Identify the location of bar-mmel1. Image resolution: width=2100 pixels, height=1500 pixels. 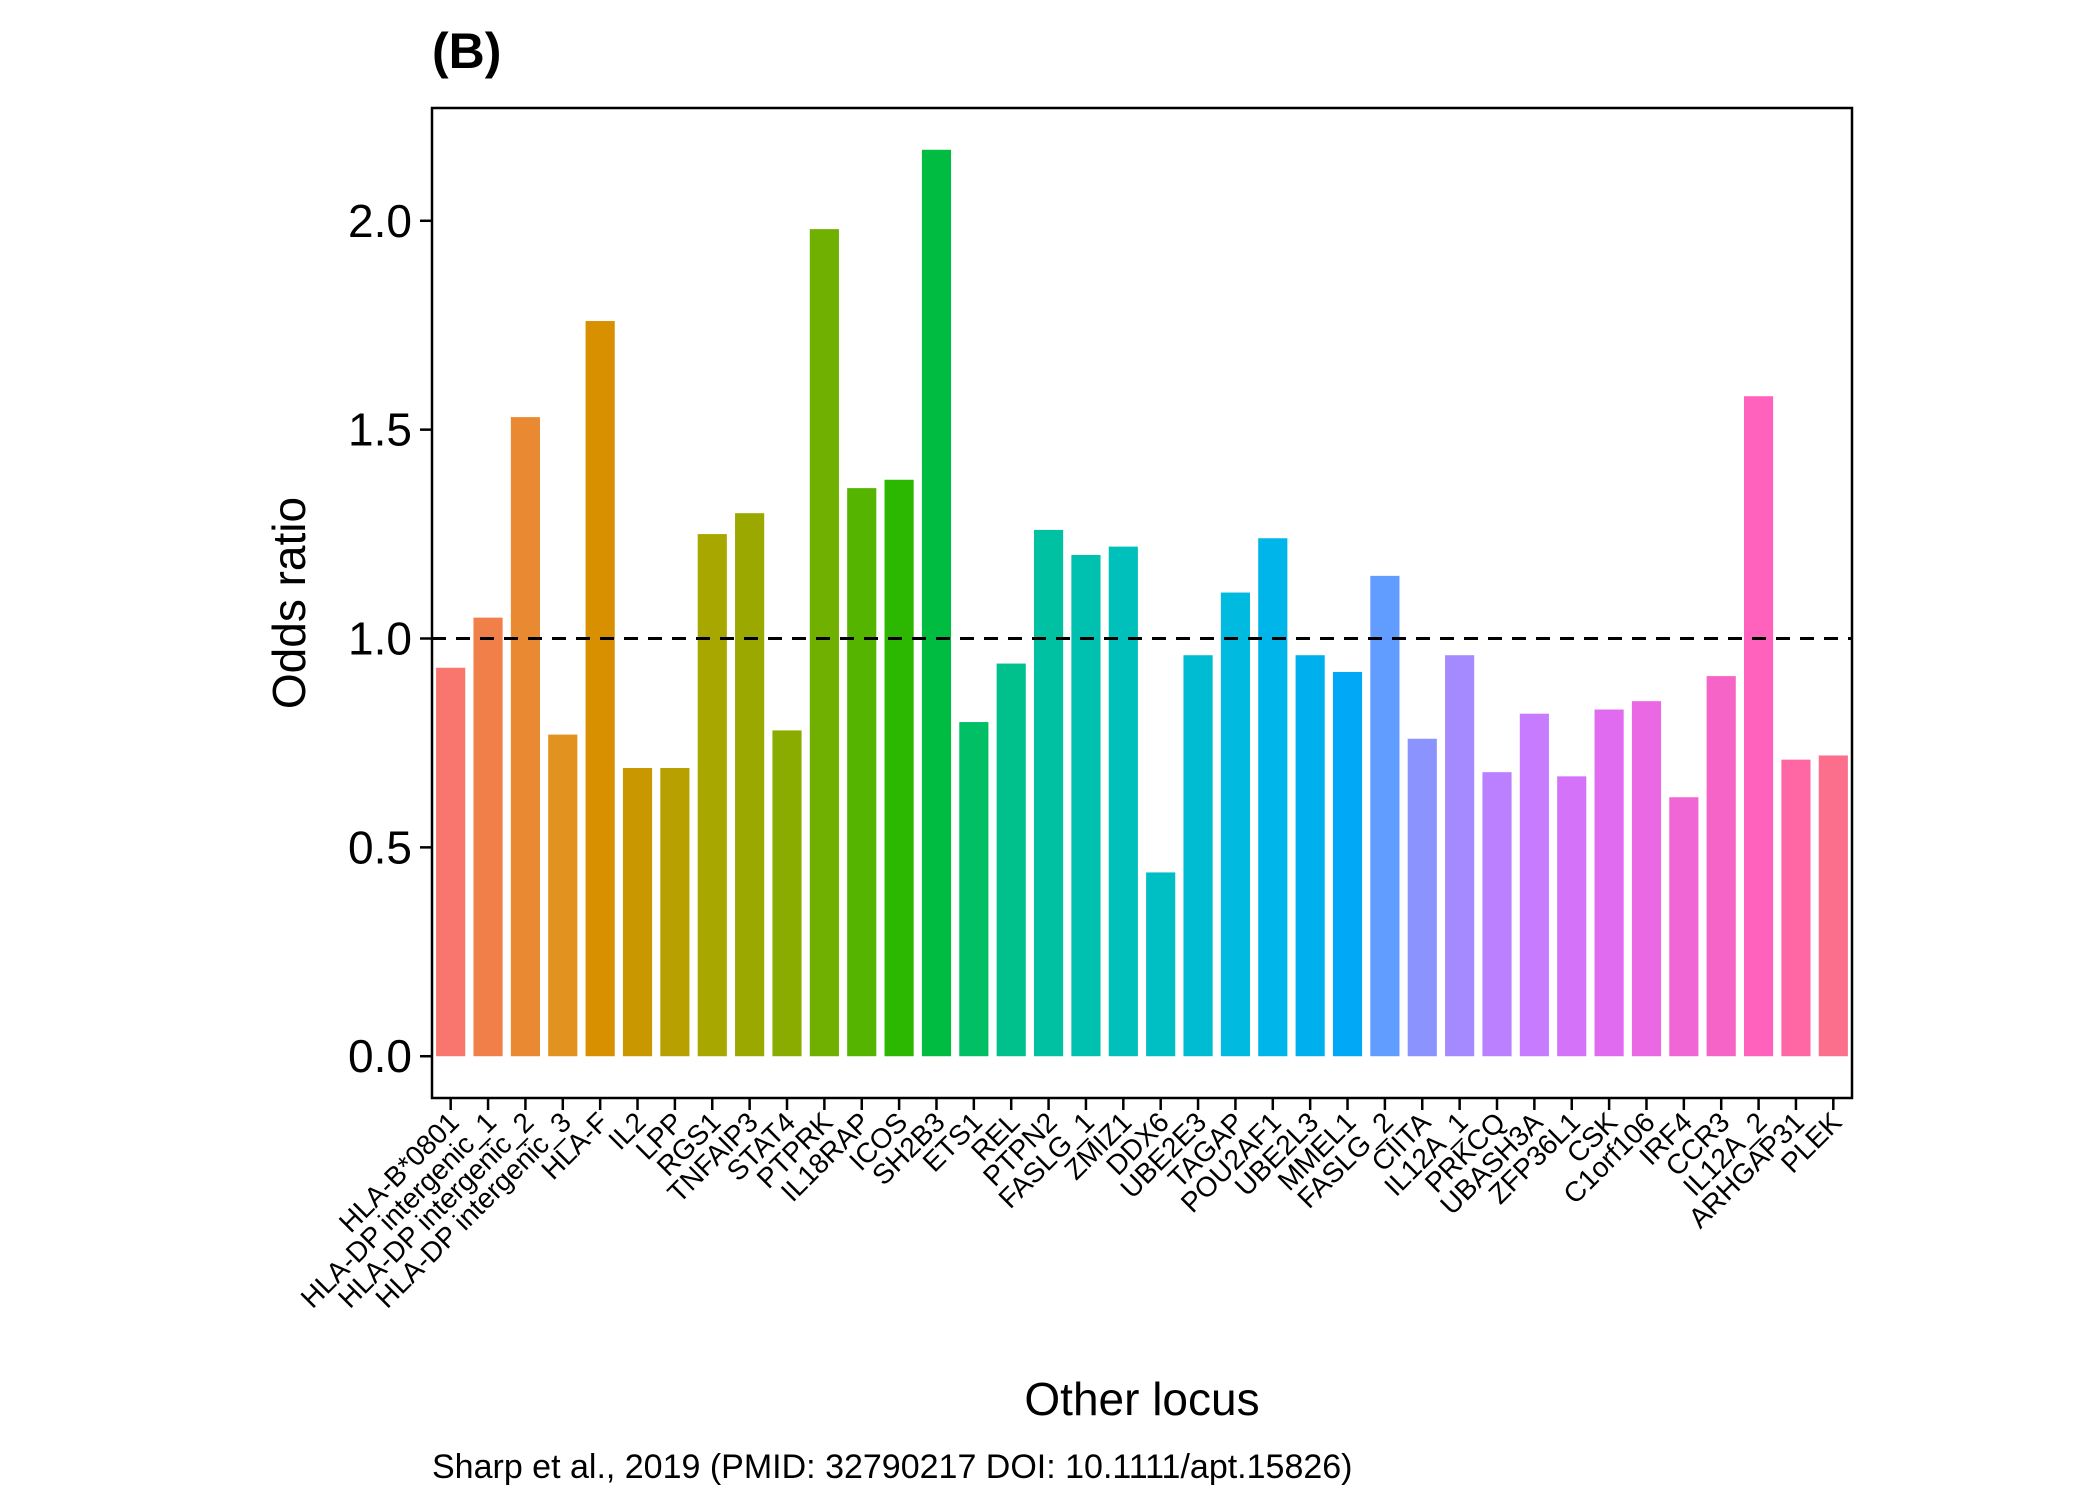
(1347, 864).